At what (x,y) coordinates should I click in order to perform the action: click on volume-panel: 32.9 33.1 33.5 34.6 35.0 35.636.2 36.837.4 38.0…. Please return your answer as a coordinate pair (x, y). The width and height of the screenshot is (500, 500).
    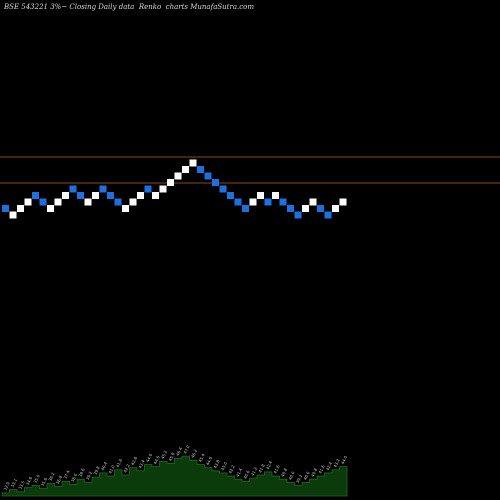
    Looking at the image, I should click on (174, 470).